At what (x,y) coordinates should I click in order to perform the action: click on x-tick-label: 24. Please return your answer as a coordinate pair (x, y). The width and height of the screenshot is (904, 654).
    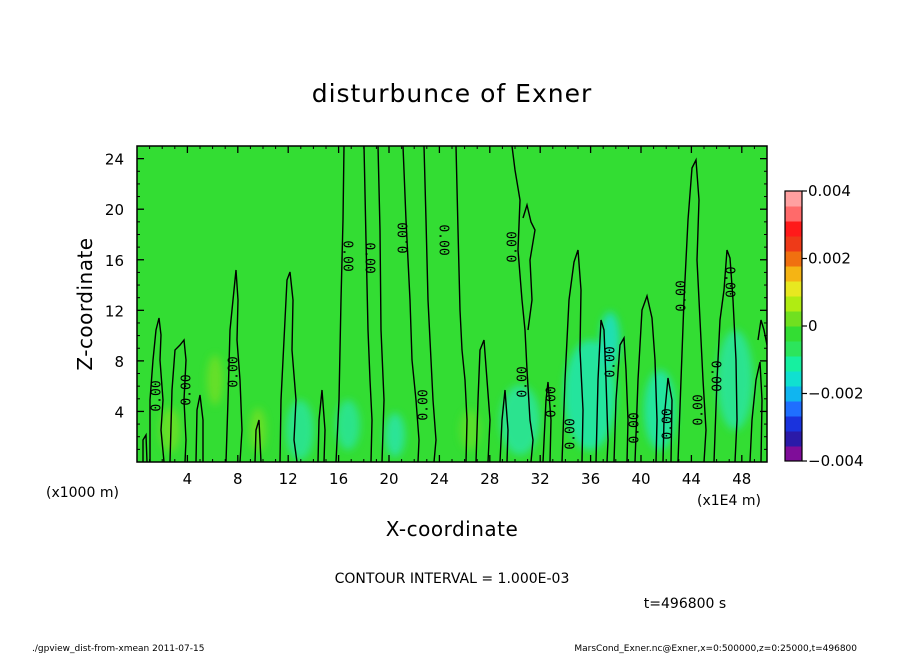
    Looking at the image, I should click on (439, 479).